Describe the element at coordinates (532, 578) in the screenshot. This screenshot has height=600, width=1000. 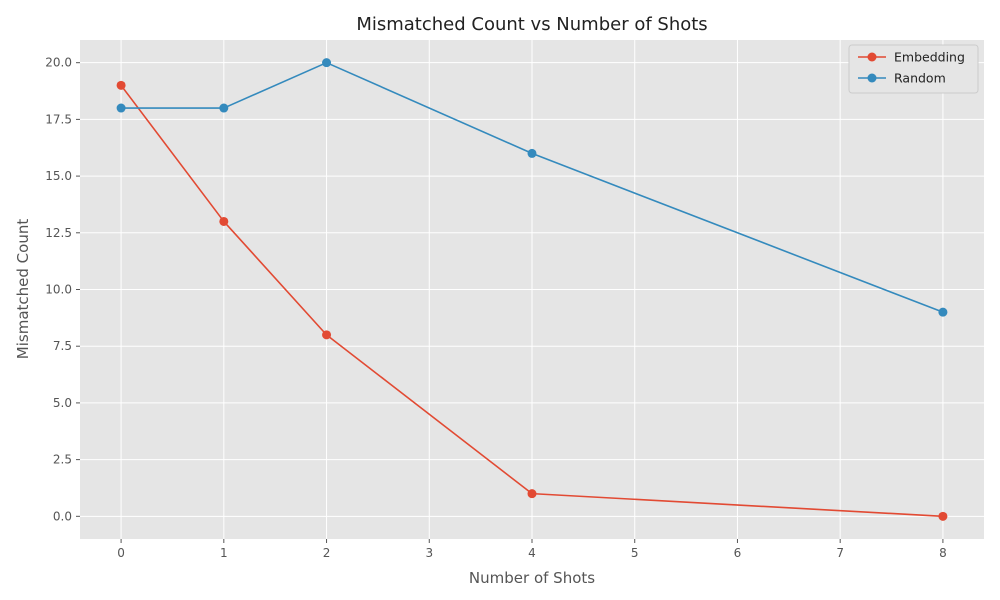
I see `x-axis-title: Number of Shots` at that location.